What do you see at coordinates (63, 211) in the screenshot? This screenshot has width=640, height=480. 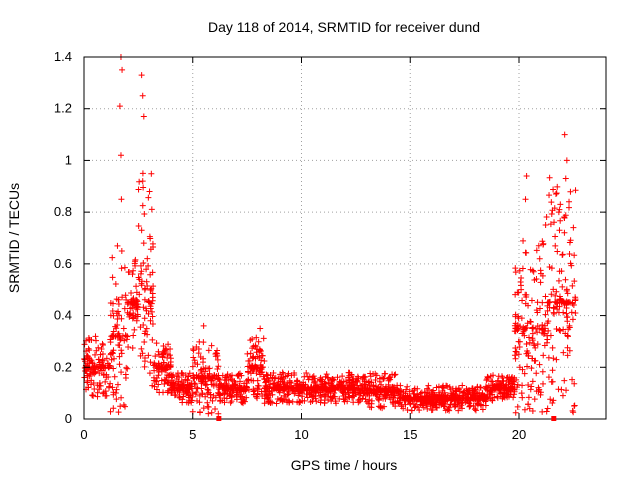 I see `y-tick-label: 0.8` at bounding box center [63, 211].